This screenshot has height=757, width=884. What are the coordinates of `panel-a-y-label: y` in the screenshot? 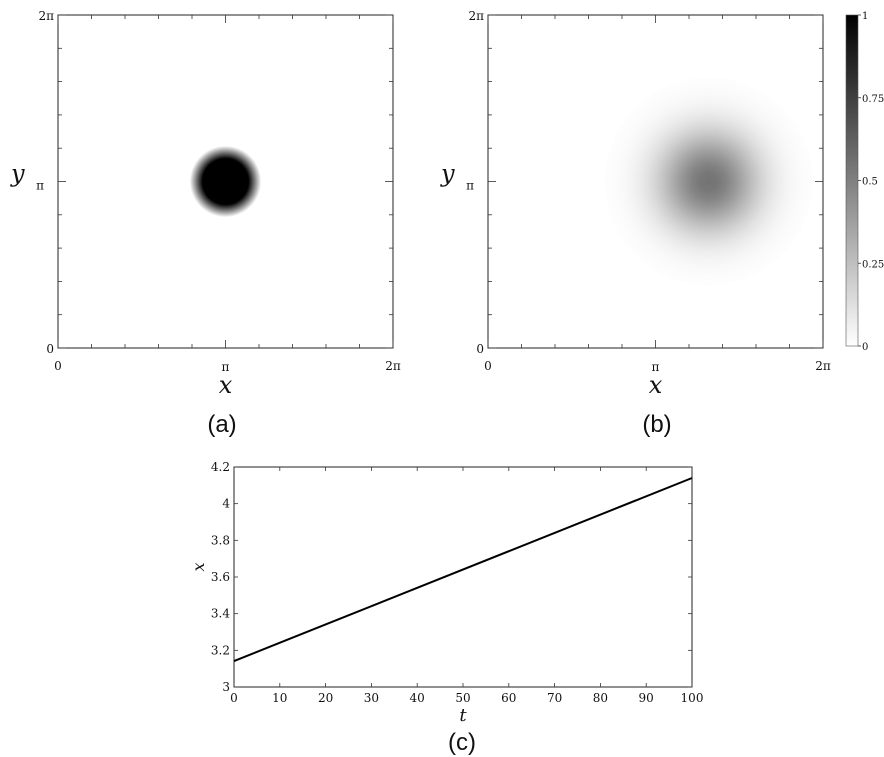 It's located at (17, 174).